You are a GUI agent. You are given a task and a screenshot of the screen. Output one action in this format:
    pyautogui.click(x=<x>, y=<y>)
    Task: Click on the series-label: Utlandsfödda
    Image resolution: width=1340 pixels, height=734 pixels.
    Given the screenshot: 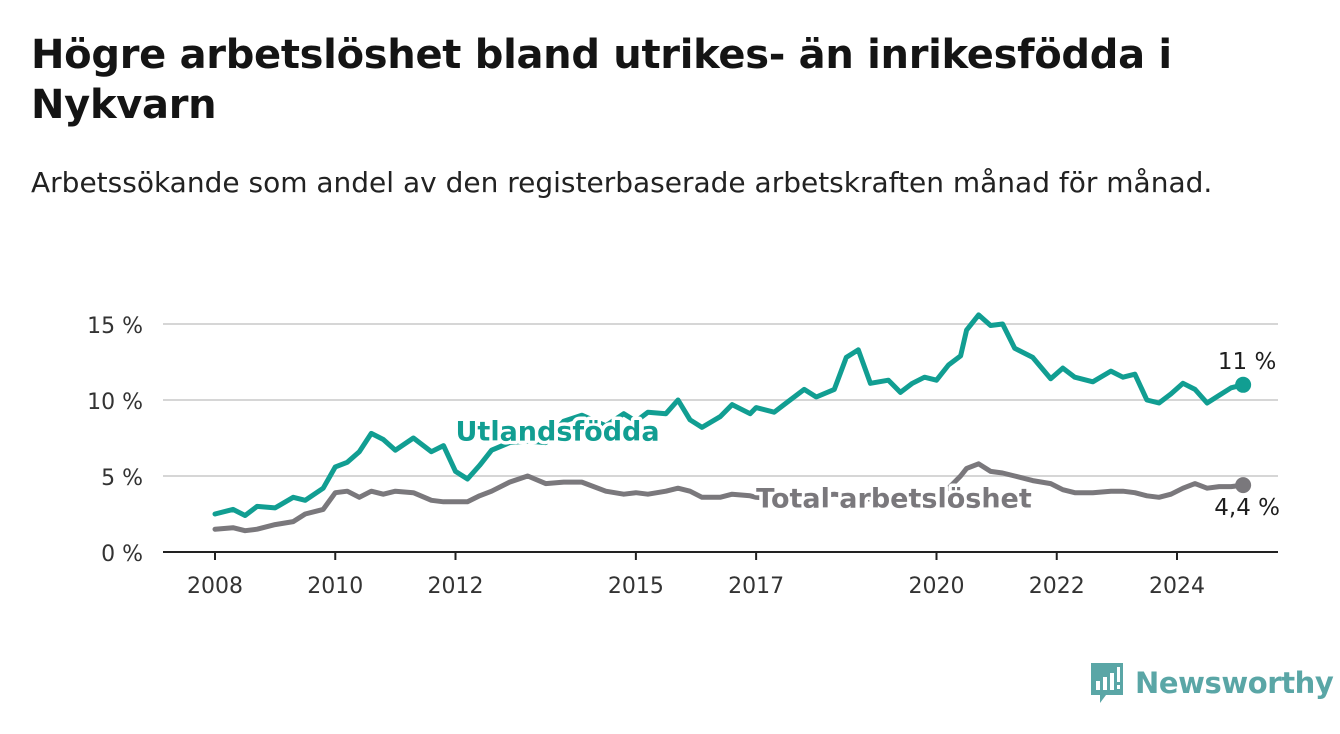 What is the action you would take?
    pyautogui.click(x=558, y=431)
    